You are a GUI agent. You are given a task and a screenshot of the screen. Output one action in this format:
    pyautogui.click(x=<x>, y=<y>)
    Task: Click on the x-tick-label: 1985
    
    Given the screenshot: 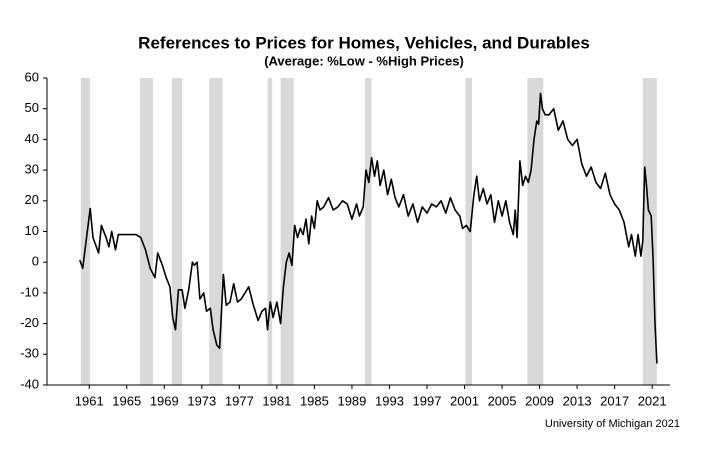 What is the action you would take?
    pyautogui.click(x=314, y=400)
    